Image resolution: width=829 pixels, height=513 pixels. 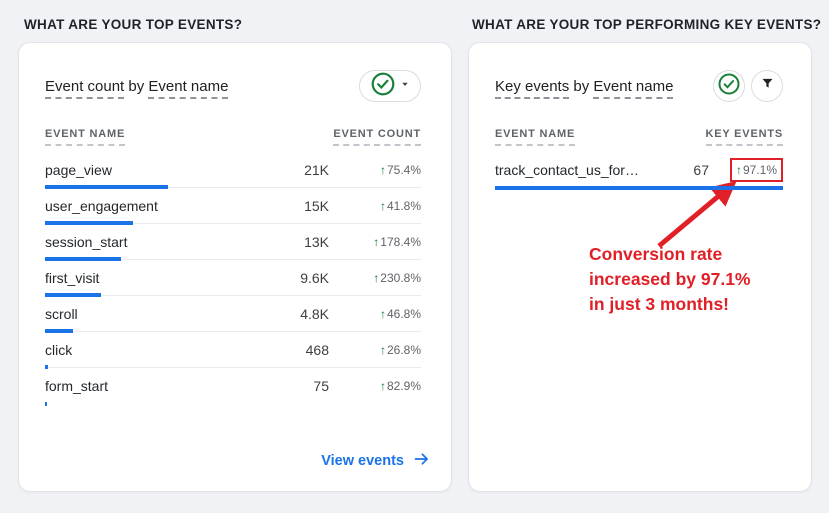 What do you see at coordinates (403, 313) in the screenshot?
I see `change-percent-value: 46.8%` at bounding box center [403, 313].